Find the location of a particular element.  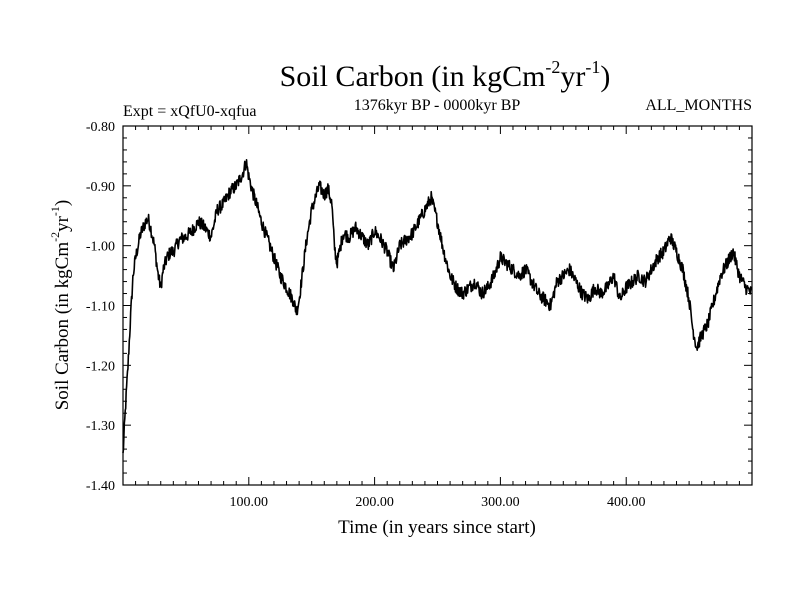

y-tick-label: -1.10 is located at coordinates (100, 307).